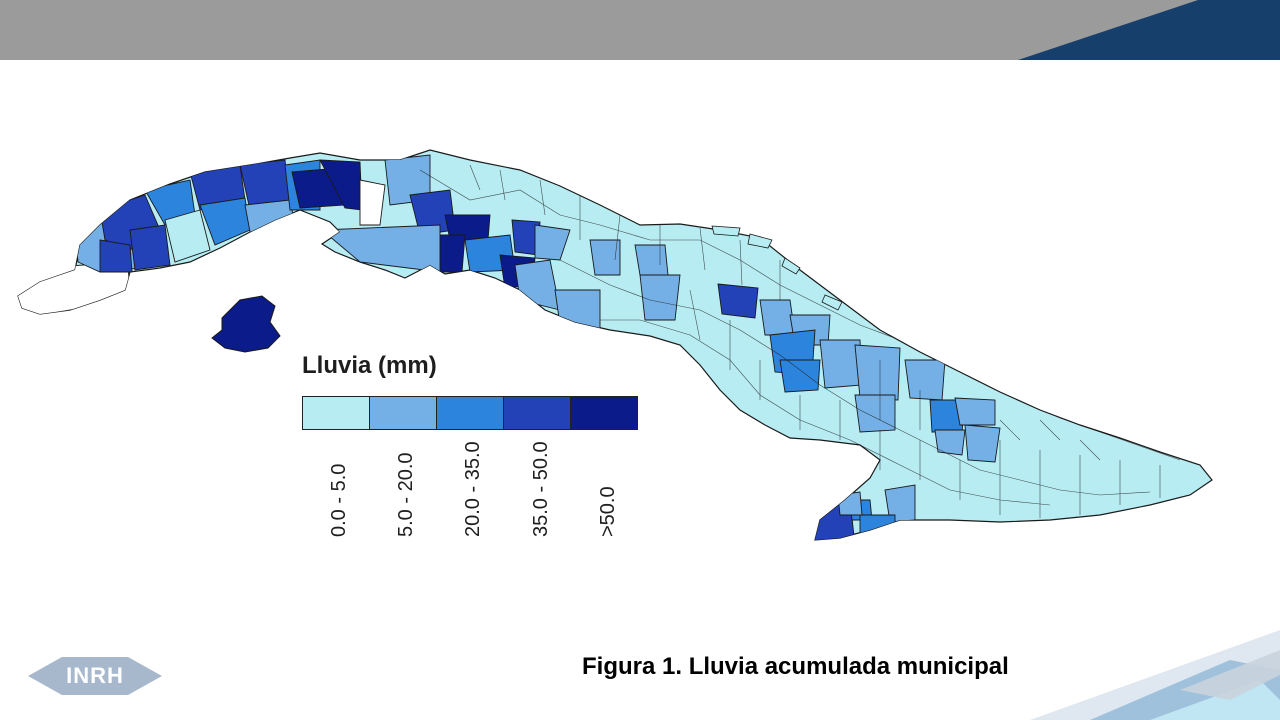  Describe the element at coordinates (875, 413) in the screenshot. I see `region-cm-e` at that location.